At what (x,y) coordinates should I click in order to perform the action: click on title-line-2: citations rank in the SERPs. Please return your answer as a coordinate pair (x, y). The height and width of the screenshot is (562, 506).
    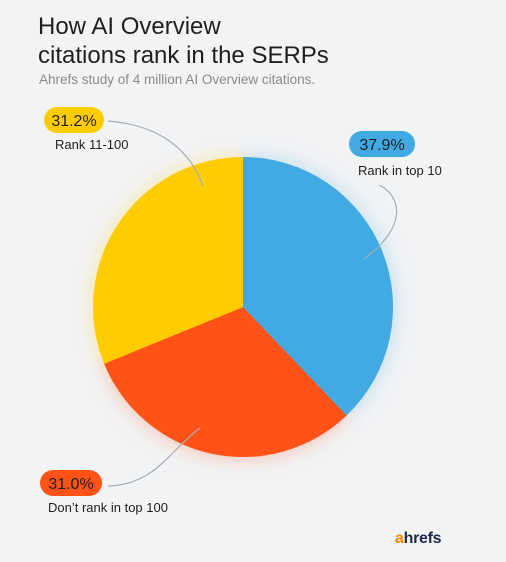
    Looking at the image, I should click on (183, 55).